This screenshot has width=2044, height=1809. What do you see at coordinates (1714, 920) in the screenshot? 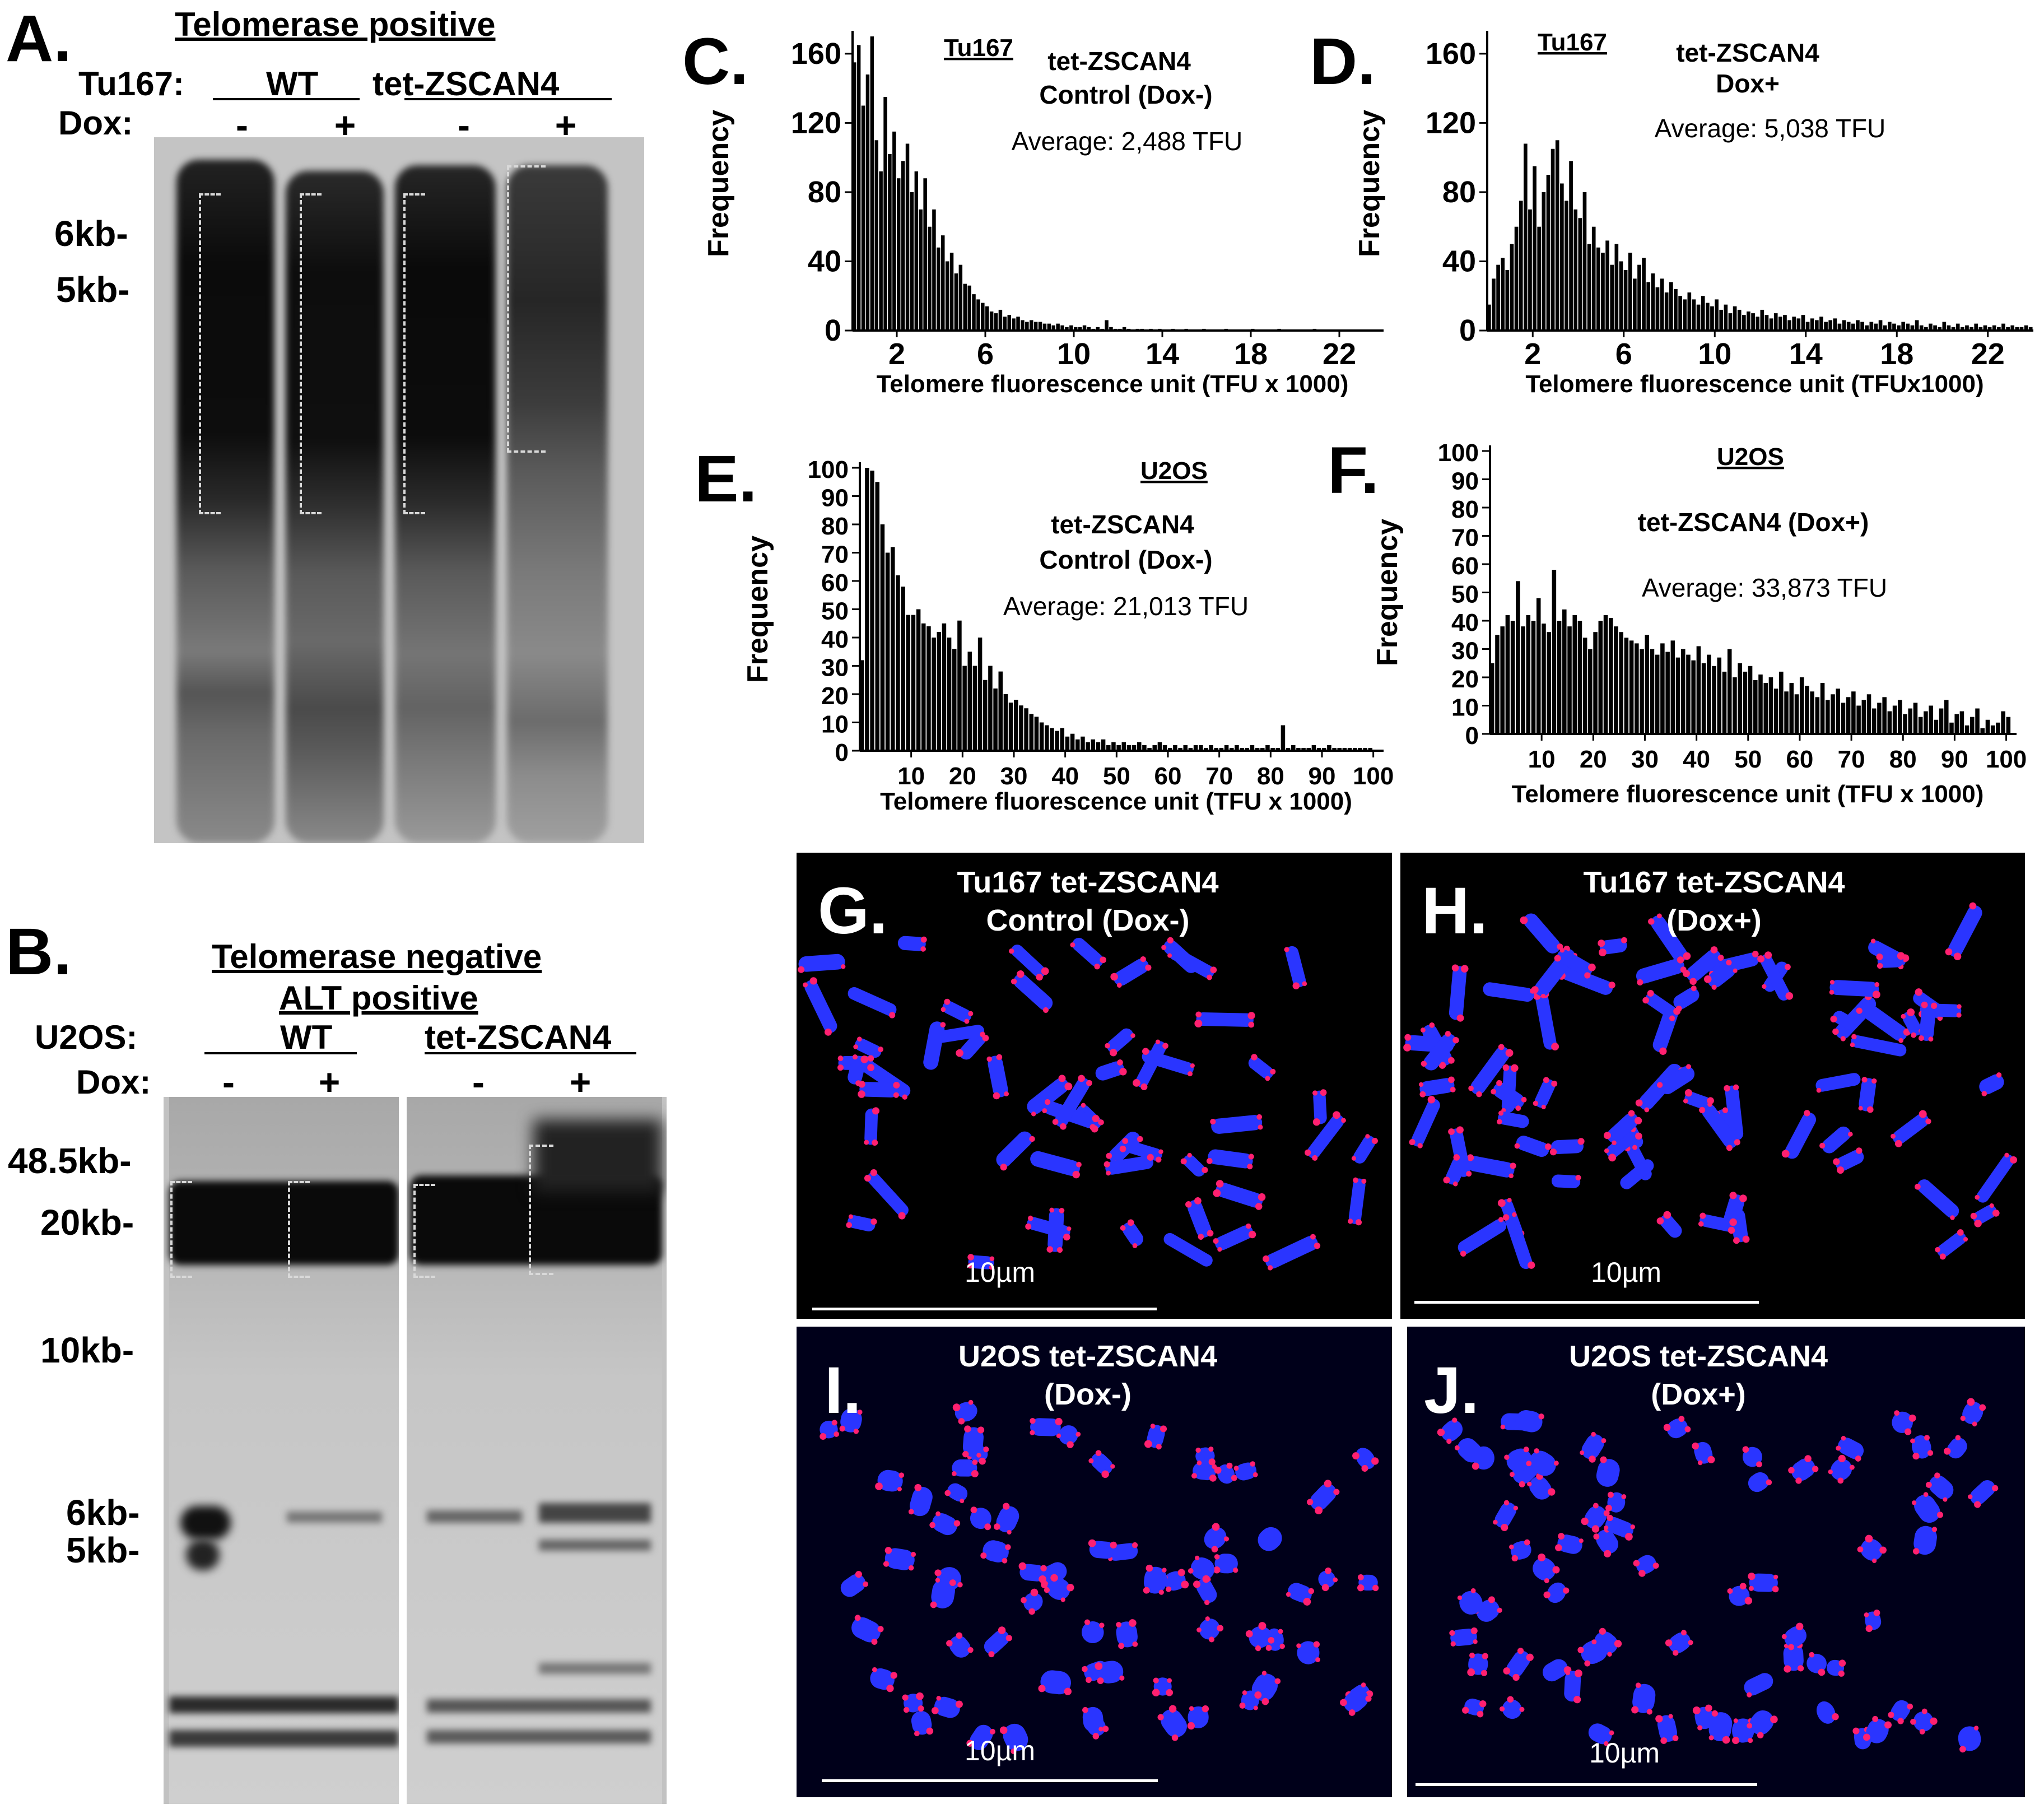
I see `micrograph-h-line-2: (Dox+)` at bounding box center [1714, 920].